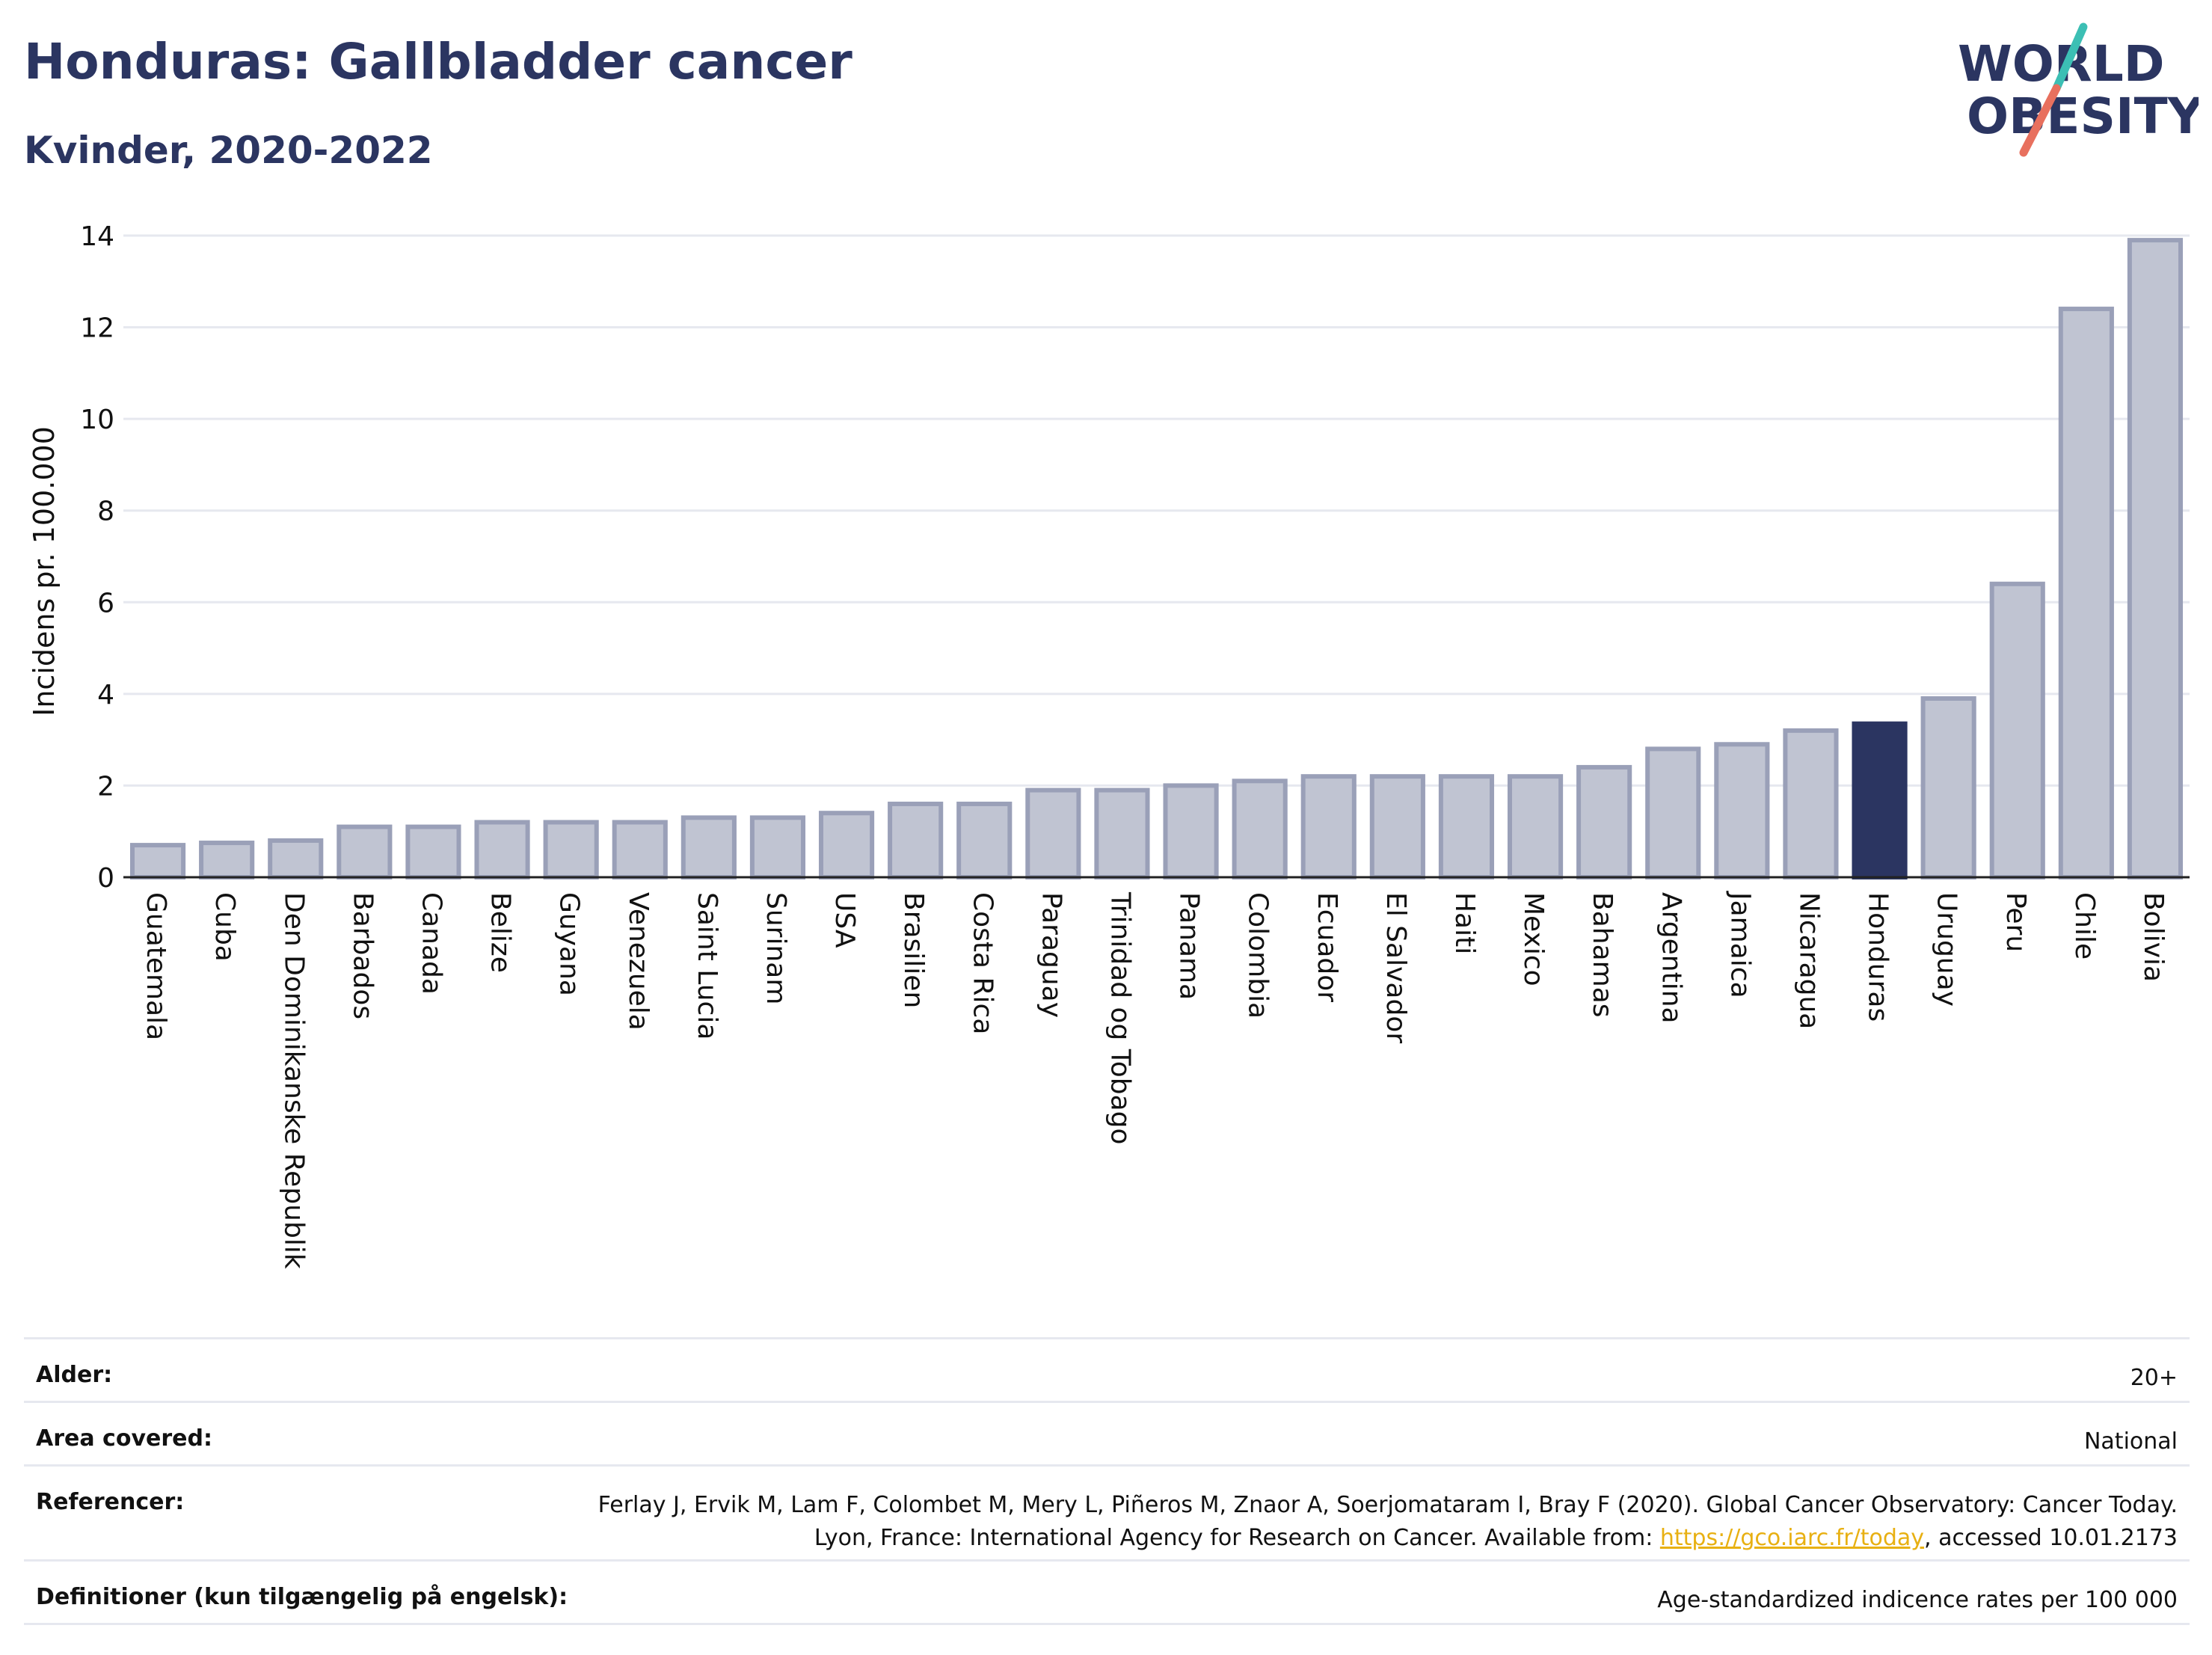 This screenshot has width=2212, height=1655. I want to click on bar-canada, so click(433, 851).